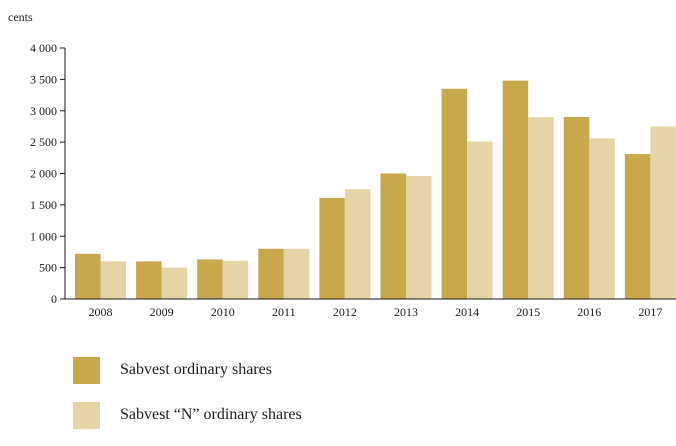 The height and width of the screenshot is (446, 676). Describe the element at coordinates (637, 226) in the screenshot. I see `bar-ordinary-2017` at that location.